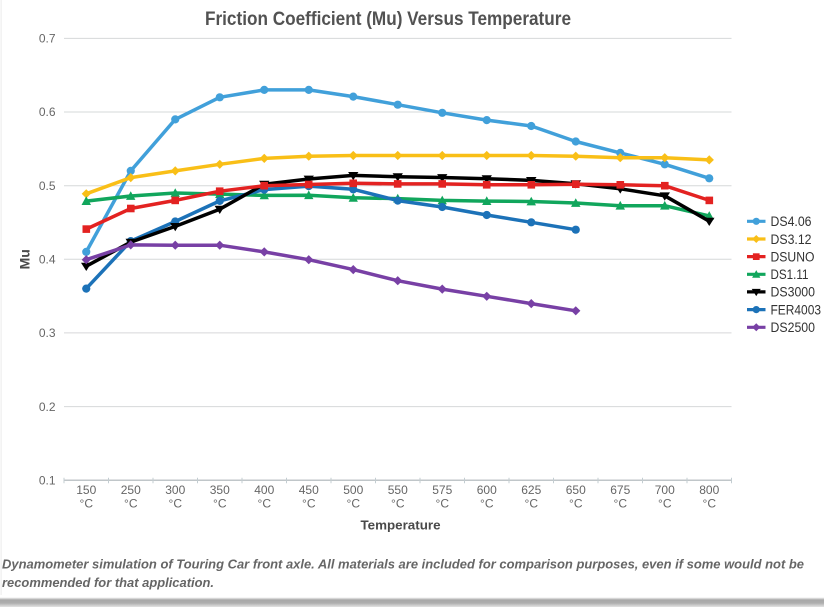 Image resolution: width=824 pixels, height=607 pixels. What do you see at coordinates (47, 407) in the screenshot?
I see `svg-text: 0.2` at bounding box center [47, 407].